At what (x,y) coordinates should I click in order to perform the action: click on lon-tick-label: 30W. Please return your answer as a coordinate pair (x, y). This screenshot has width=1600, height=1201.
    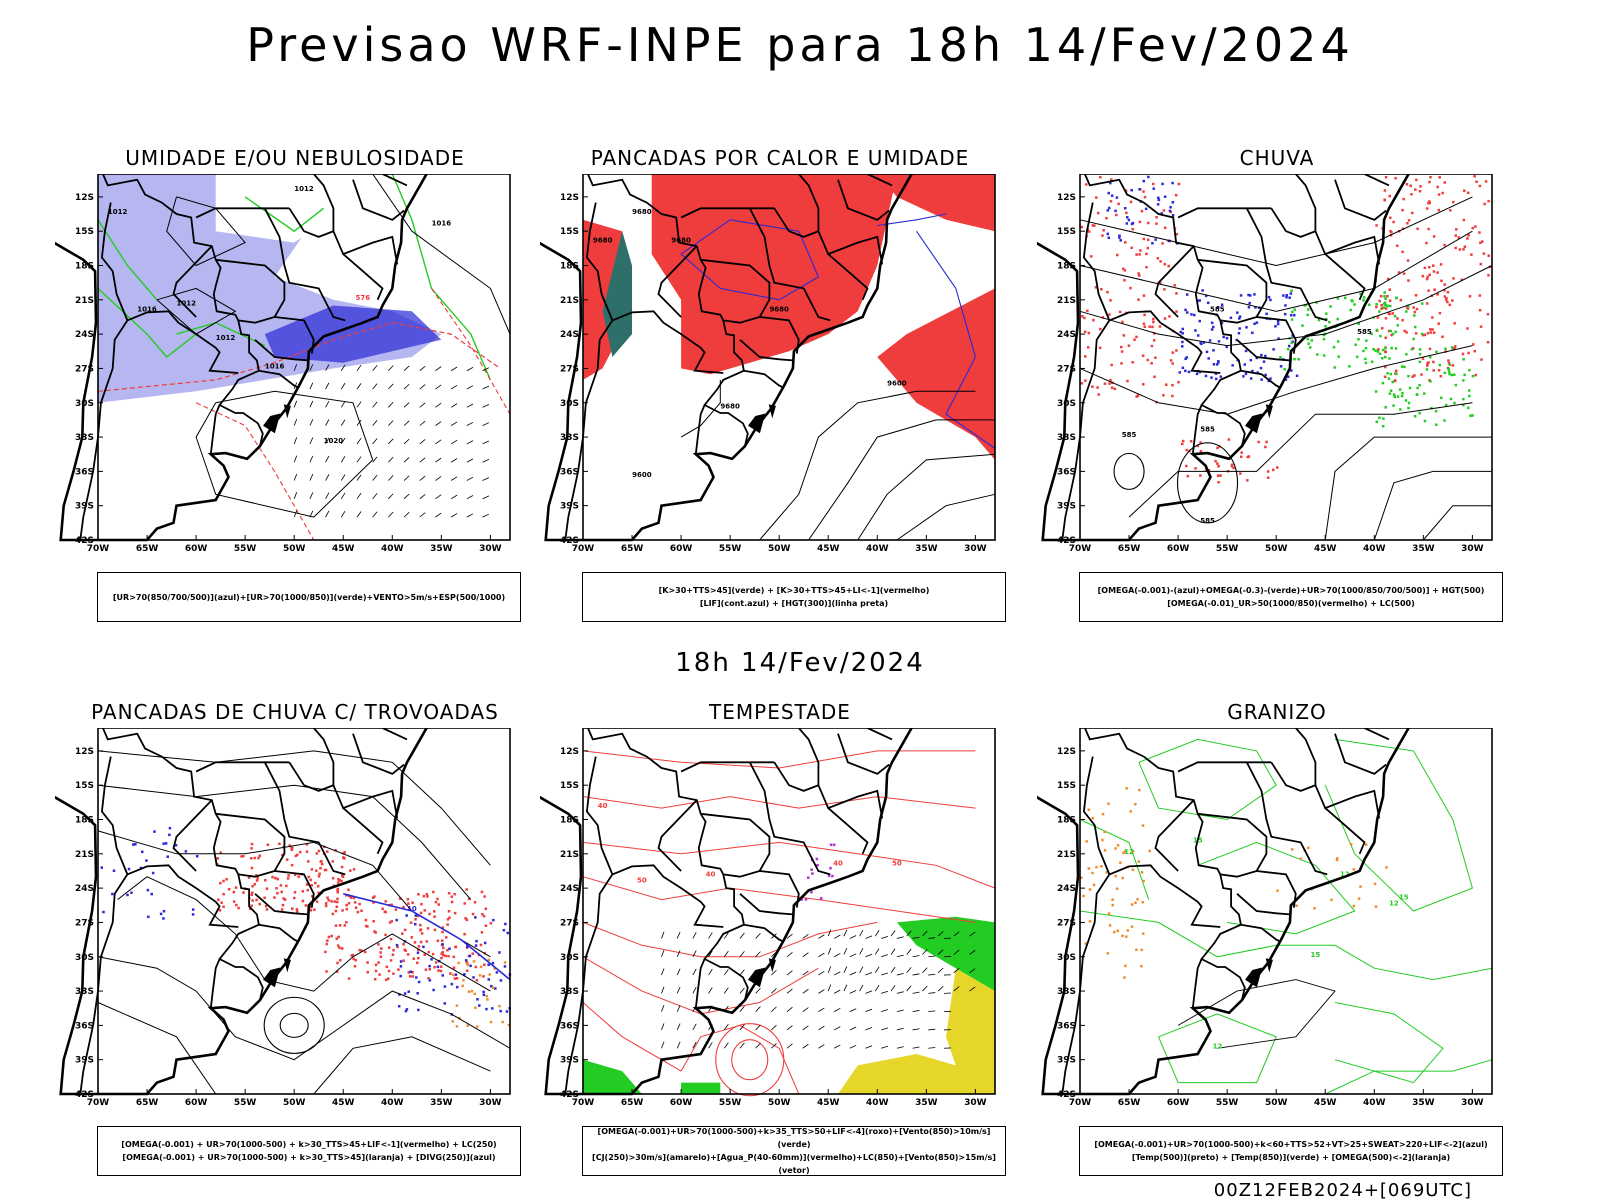
    Looking at the image, I should click on (490, 1103).